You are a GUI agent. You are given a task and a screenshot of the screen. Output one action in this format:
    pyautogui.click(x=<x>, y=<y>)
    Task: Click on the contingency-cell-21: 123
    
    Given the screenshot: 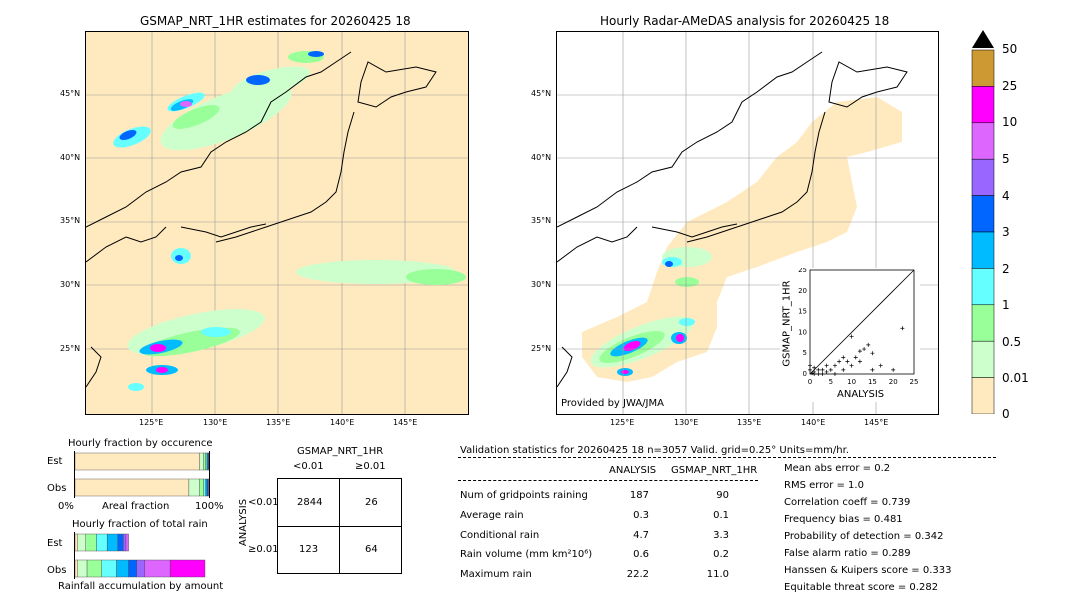 What is the action you would take?
    pyautogui.click(x=309, y=549)
    